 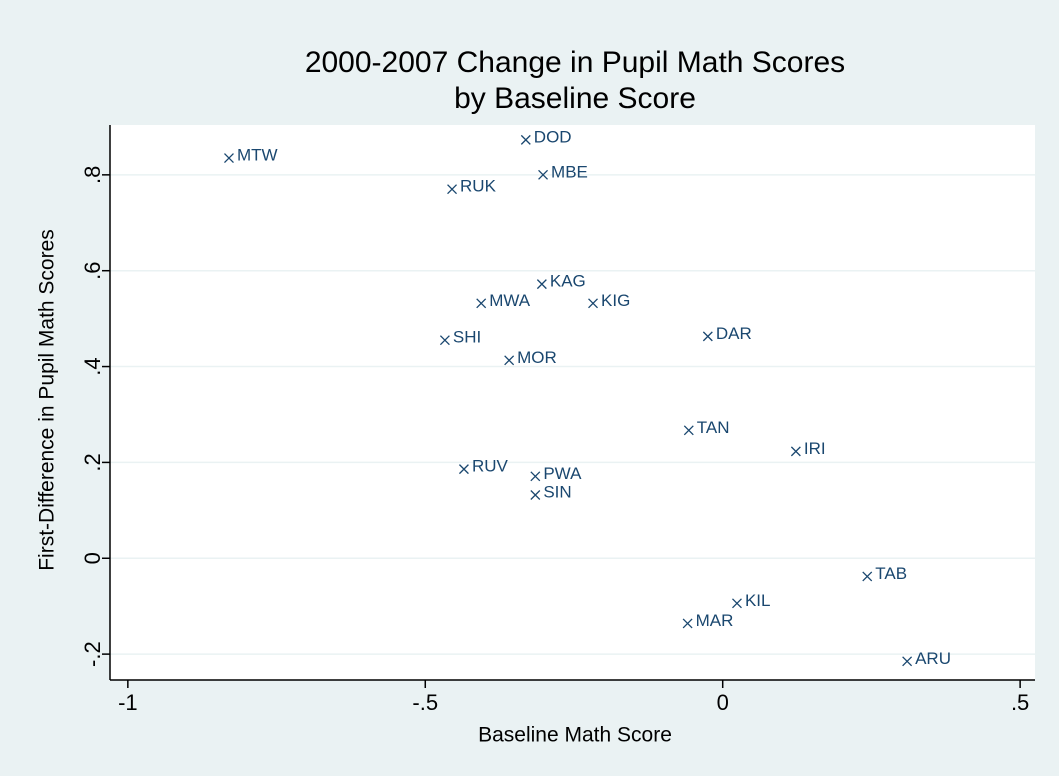 What do you see at coordinates (575, 62) in the screenshot?
I see `chart-title: 2000-2007 Change in Pupil Math Scores` at bounding box center [575, 62].